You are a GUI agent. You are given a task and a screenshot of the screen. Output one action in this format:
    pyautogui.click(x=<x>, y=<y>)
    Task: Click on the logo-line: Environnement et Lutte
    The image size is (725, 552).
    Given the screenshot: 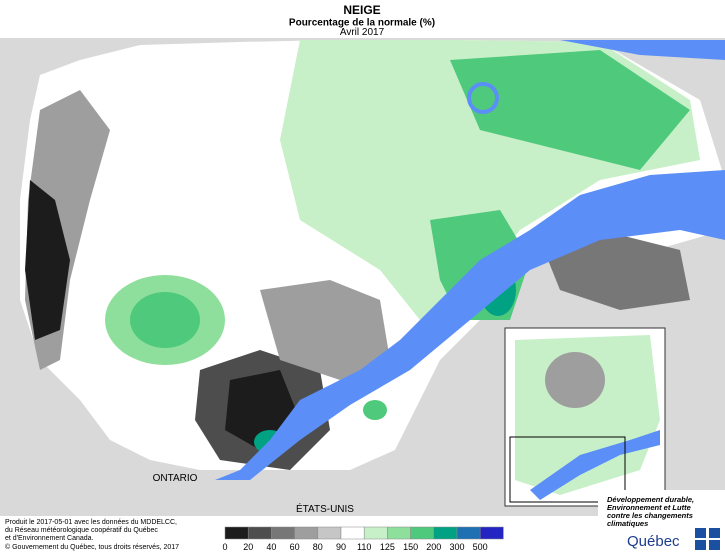 What is the action you would take?
    pyautogui.click(x=649, y=507)
    